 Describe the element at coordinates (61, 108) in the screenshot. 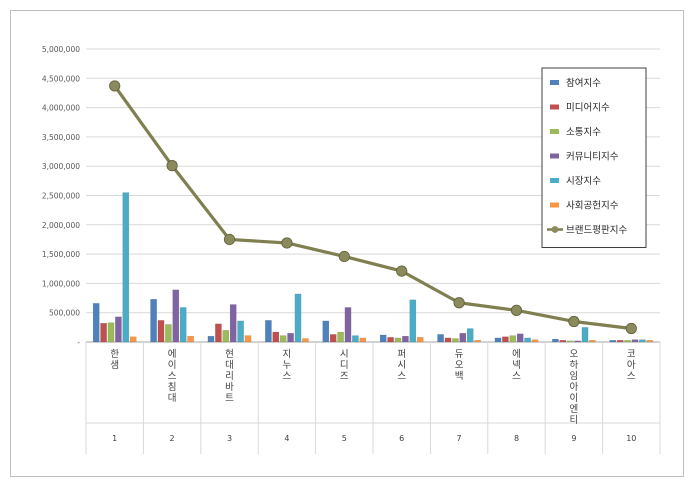

I see `y-tick-label: 4,000,000` at that location.